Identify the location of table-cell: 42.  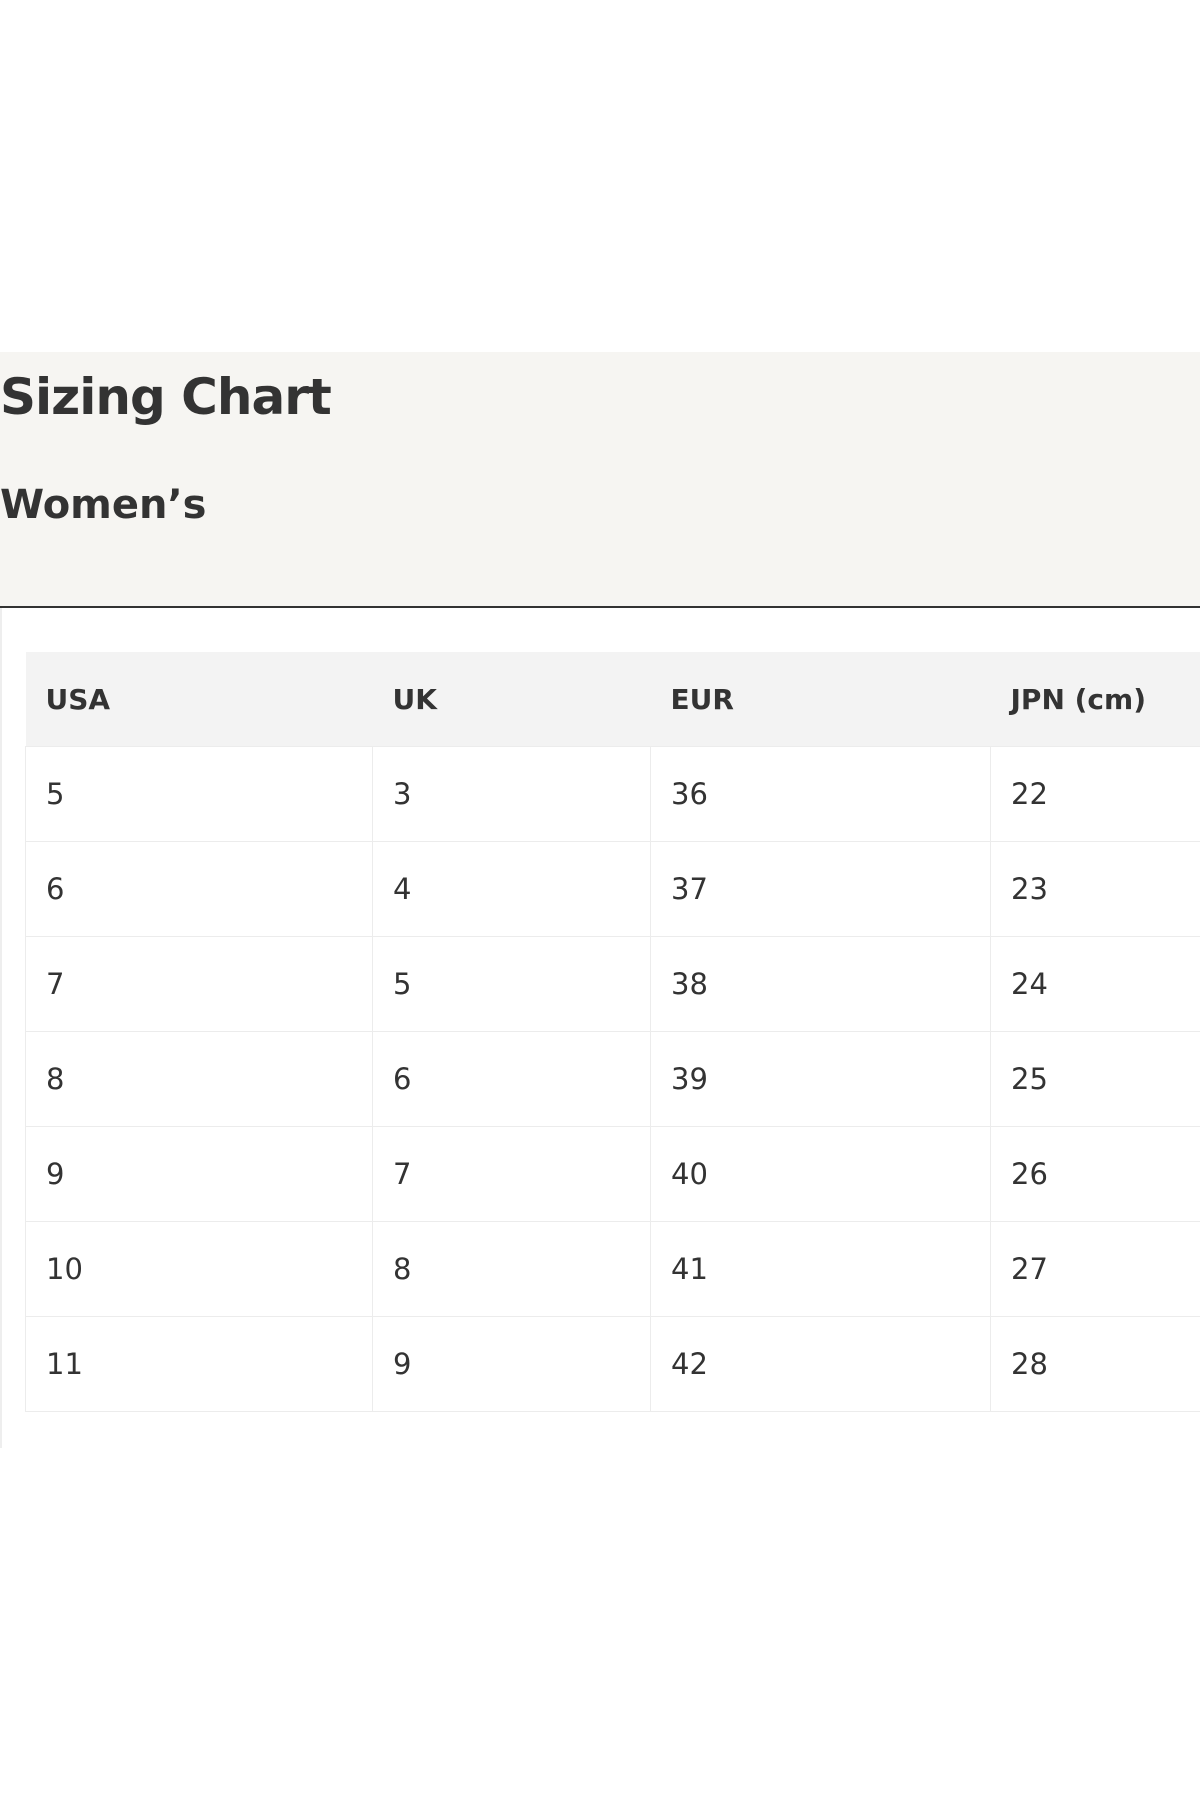
(820, 1364).